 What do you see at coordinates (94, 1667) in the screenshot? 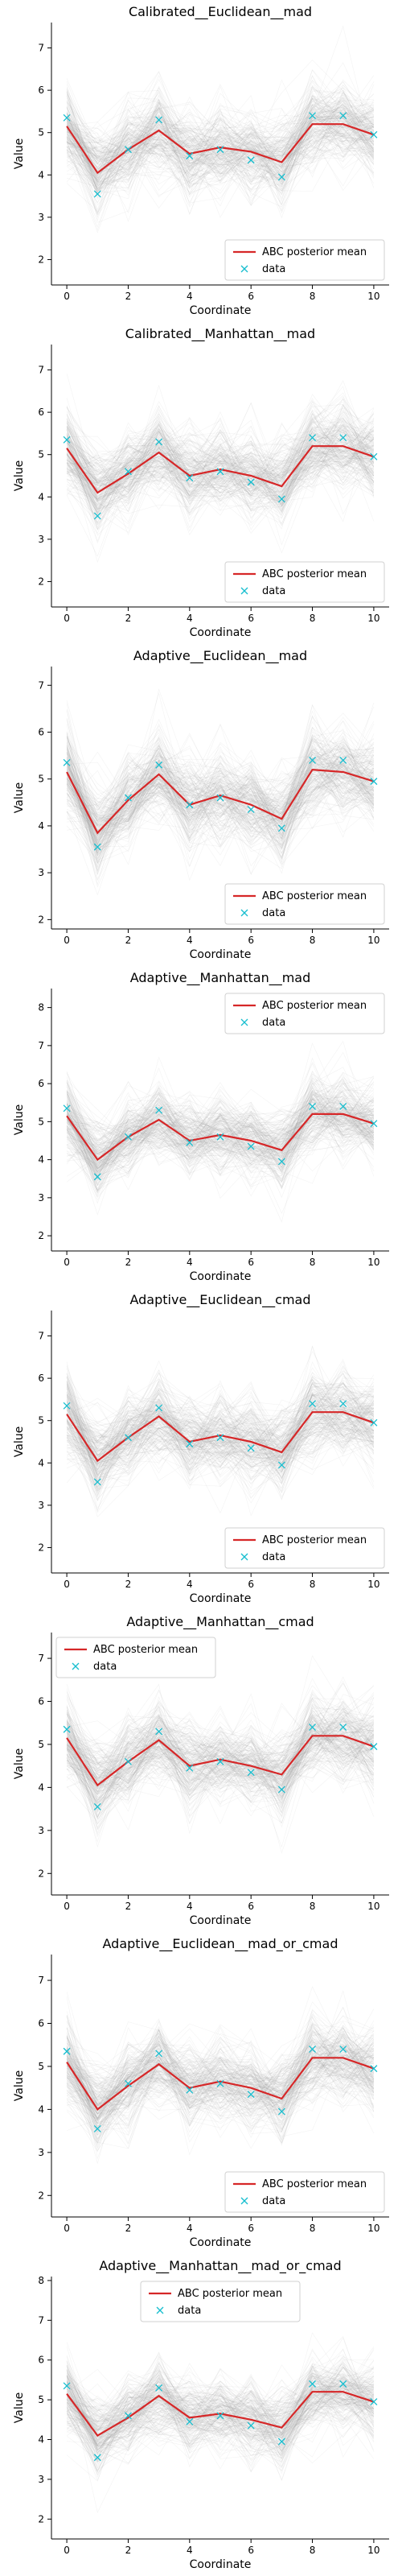
I see `legend-entry-data: data` at bounding box center [94, 1667].